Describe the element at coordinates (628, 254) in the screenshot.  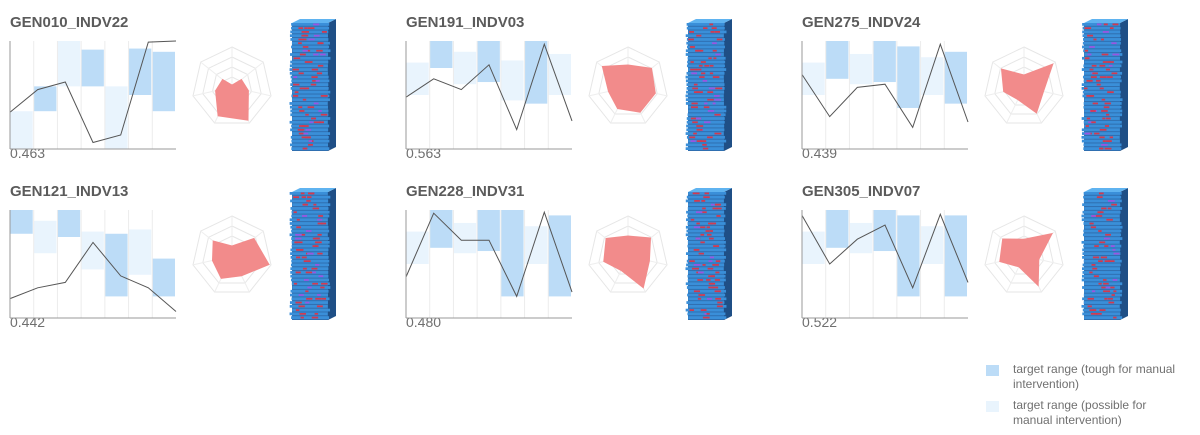
I see `radar-grid-ring` at that location.